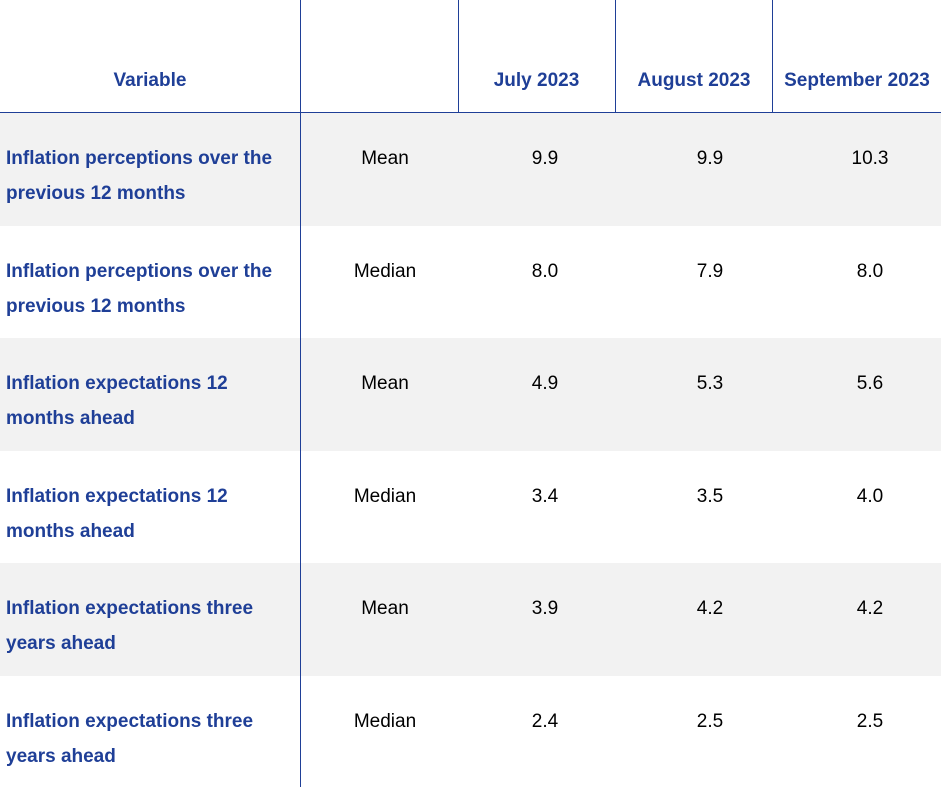 The width and height of the screenshot is (941, 791). I want to click on header-statistic, so click(379, 56).